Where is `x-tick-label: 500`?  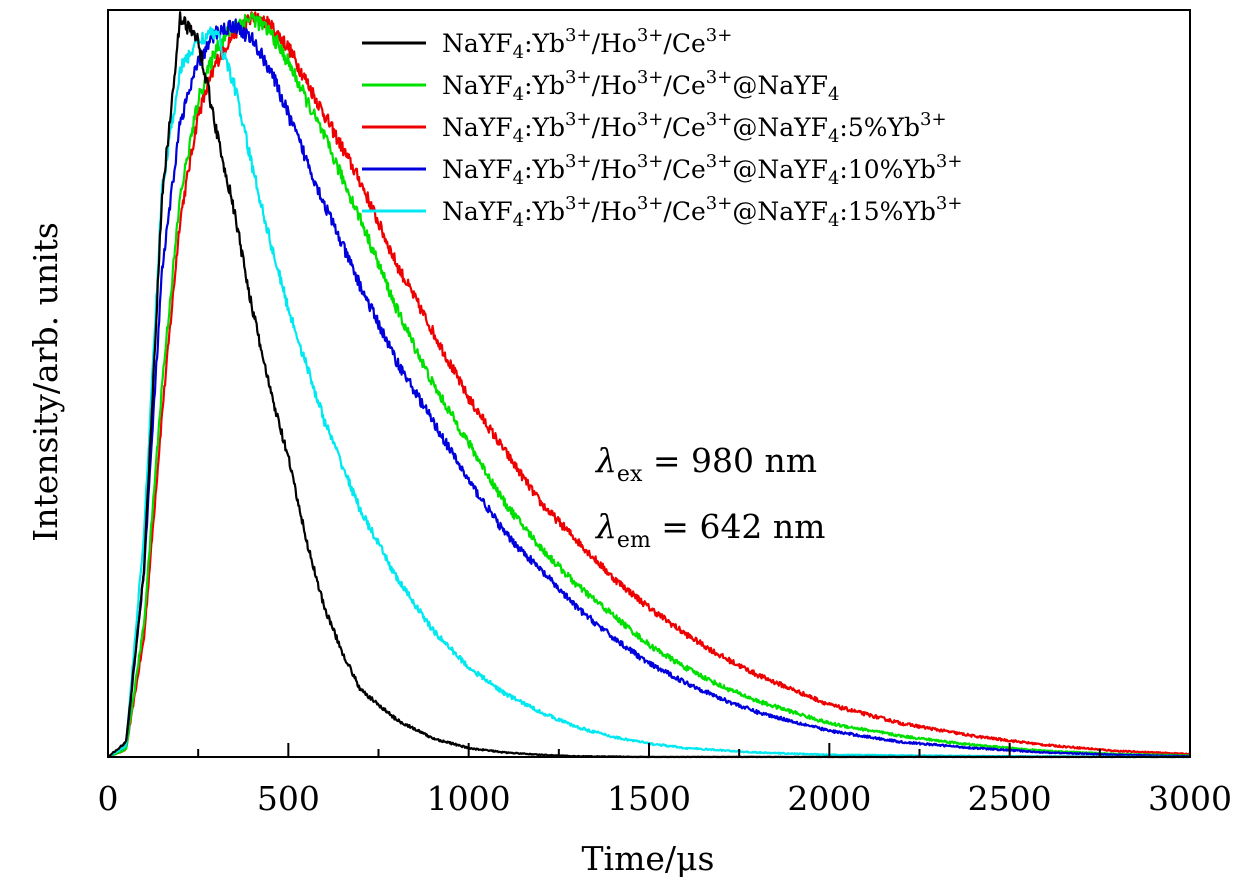 x-tick-label: 500 is located at coordinates (288, 798).